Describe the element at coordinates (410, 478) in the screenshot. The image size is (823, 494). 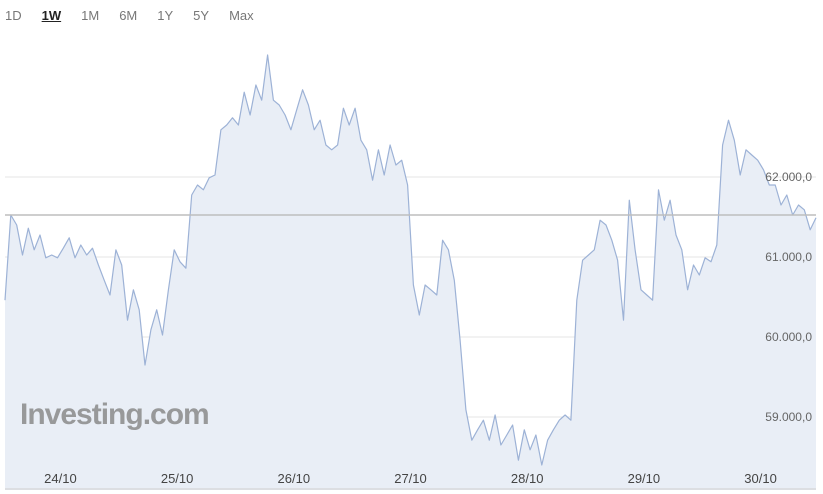
I see `x-tick-label: 27/10` at that location.